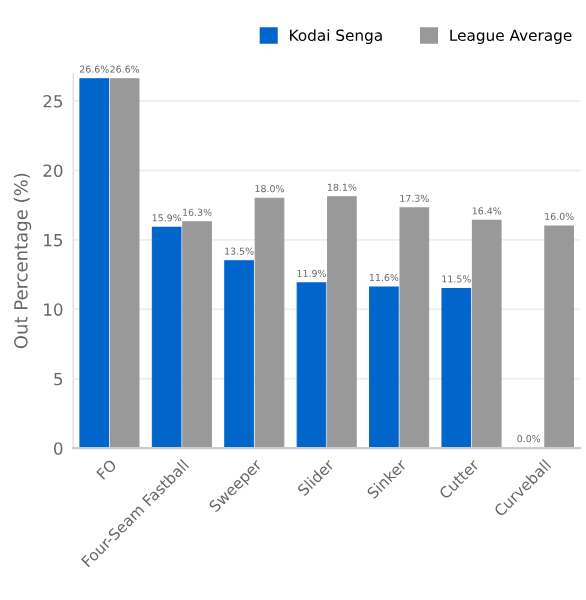 Image resolution: width=586 pixels, height=600 pixels. Describe the element at coordinates (22, 261) in the screenshot. I see `y-axis-title: Out Percentage (%)` at that location.